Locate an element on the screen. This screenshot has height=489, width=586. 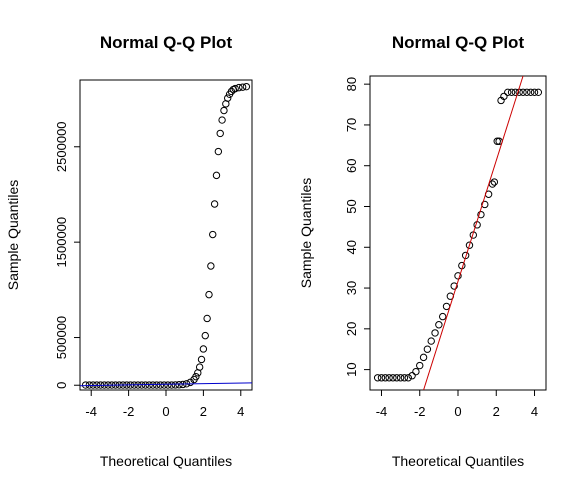
y-tick-label: 70 is located at coordinates (351, 125).